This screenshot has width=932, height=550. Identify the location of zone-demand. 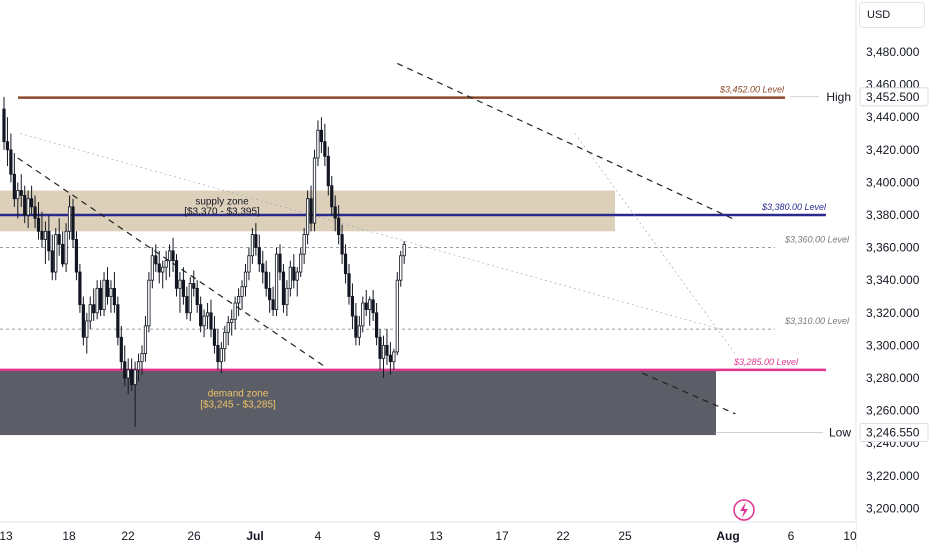
(358, 402).